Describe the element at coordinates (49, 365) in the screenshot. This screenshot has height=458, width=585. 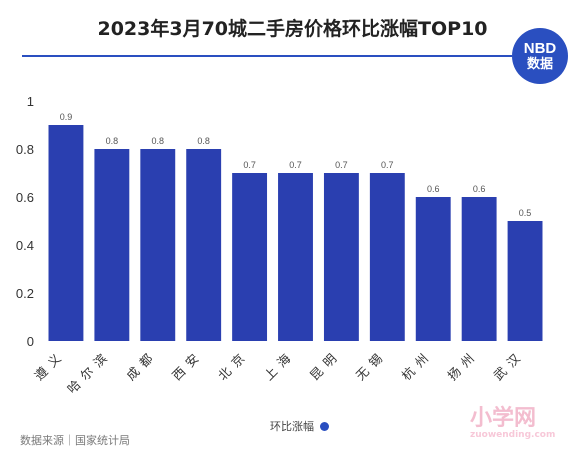
I see `x-tick-label: 遵义` at that location.